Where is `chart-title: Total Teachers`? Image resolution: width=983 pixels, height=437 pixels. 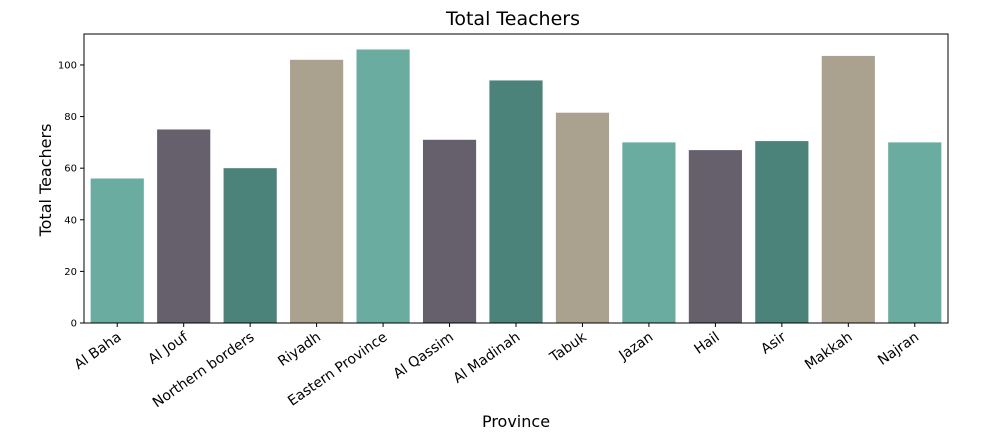 chart-title: Total Teachers is located at coordinates (512, 19).